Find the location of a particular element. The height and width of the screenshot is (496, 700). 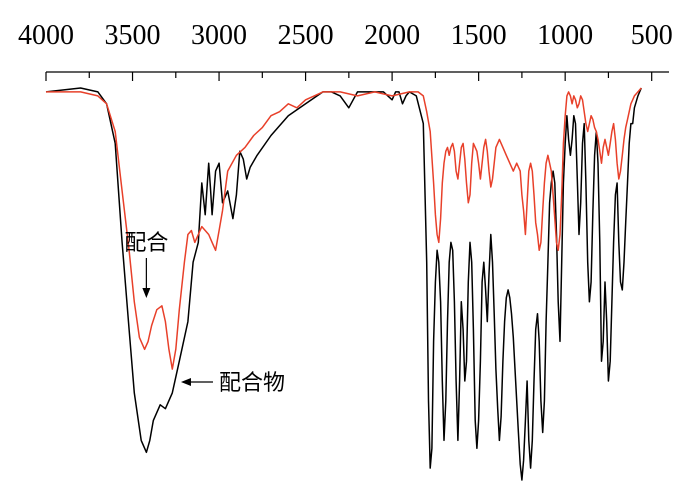

x-tick-label: 1000 is located at coordinates (565, 35).